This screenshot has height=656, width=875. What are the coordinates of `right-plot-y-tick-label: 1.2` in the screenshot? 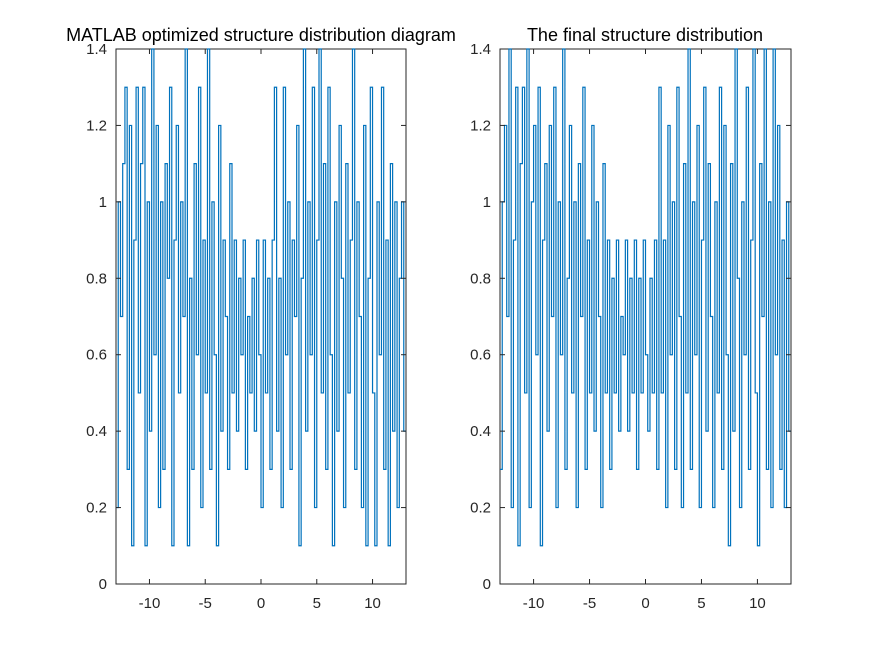 It's located at (480, 125).